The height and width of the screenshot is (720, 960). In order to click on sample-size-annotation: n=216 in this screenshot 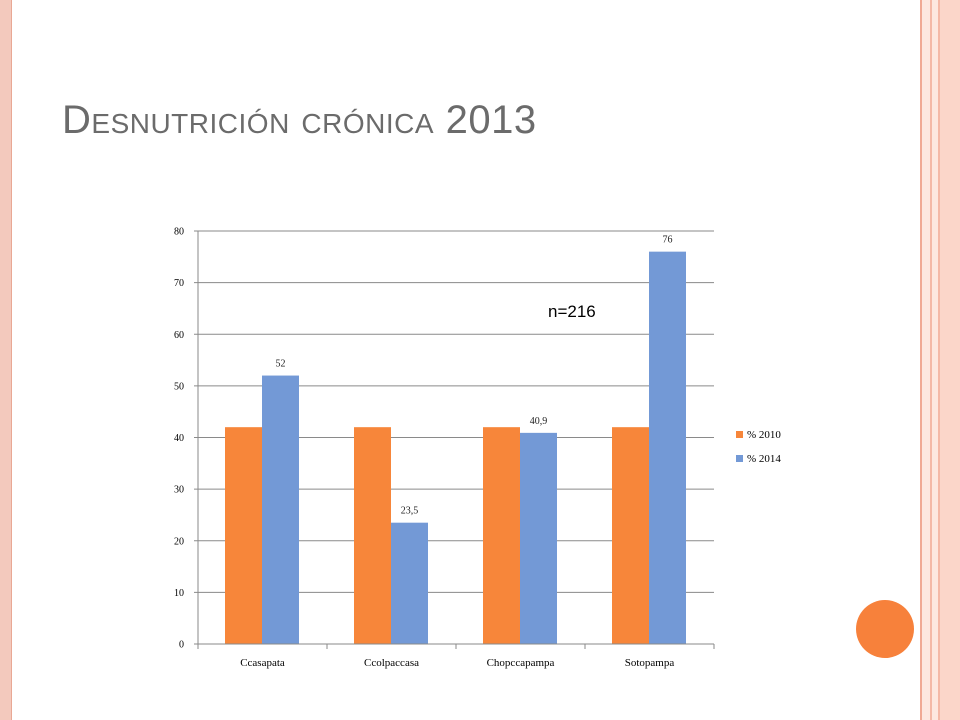, I will do `click(572, 311)`.